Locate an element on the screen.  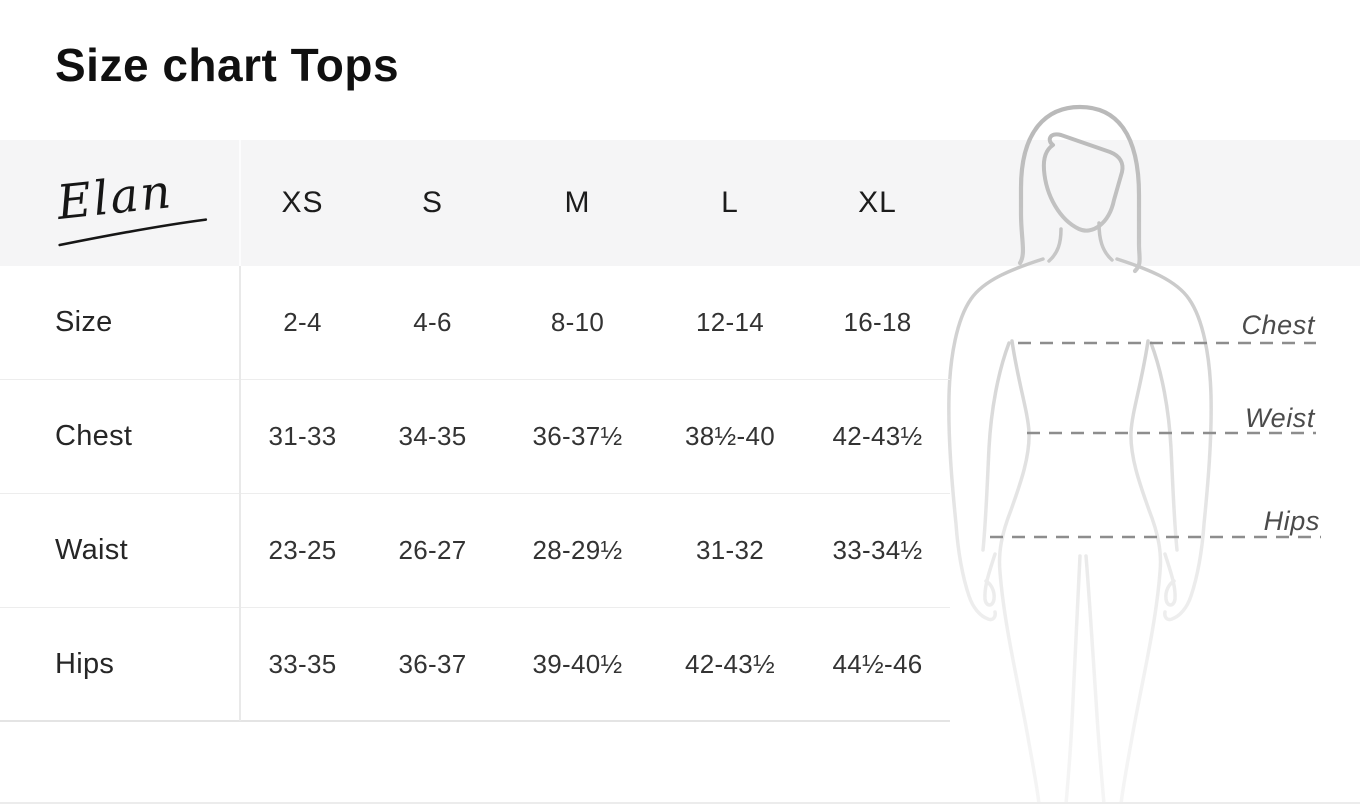
column-divider-body-segment is located at coordinates (240, 493).